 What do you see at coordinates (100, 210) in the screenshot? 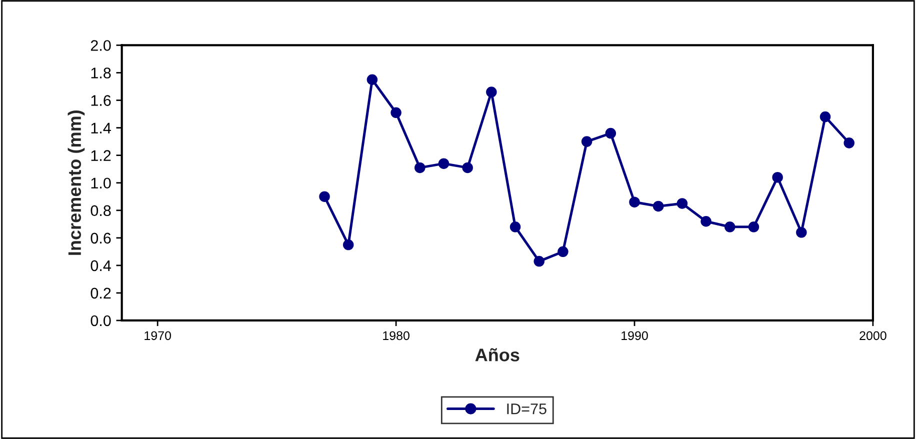
I see `y-tick-label: 0.8` at bounding box center [100, 210].